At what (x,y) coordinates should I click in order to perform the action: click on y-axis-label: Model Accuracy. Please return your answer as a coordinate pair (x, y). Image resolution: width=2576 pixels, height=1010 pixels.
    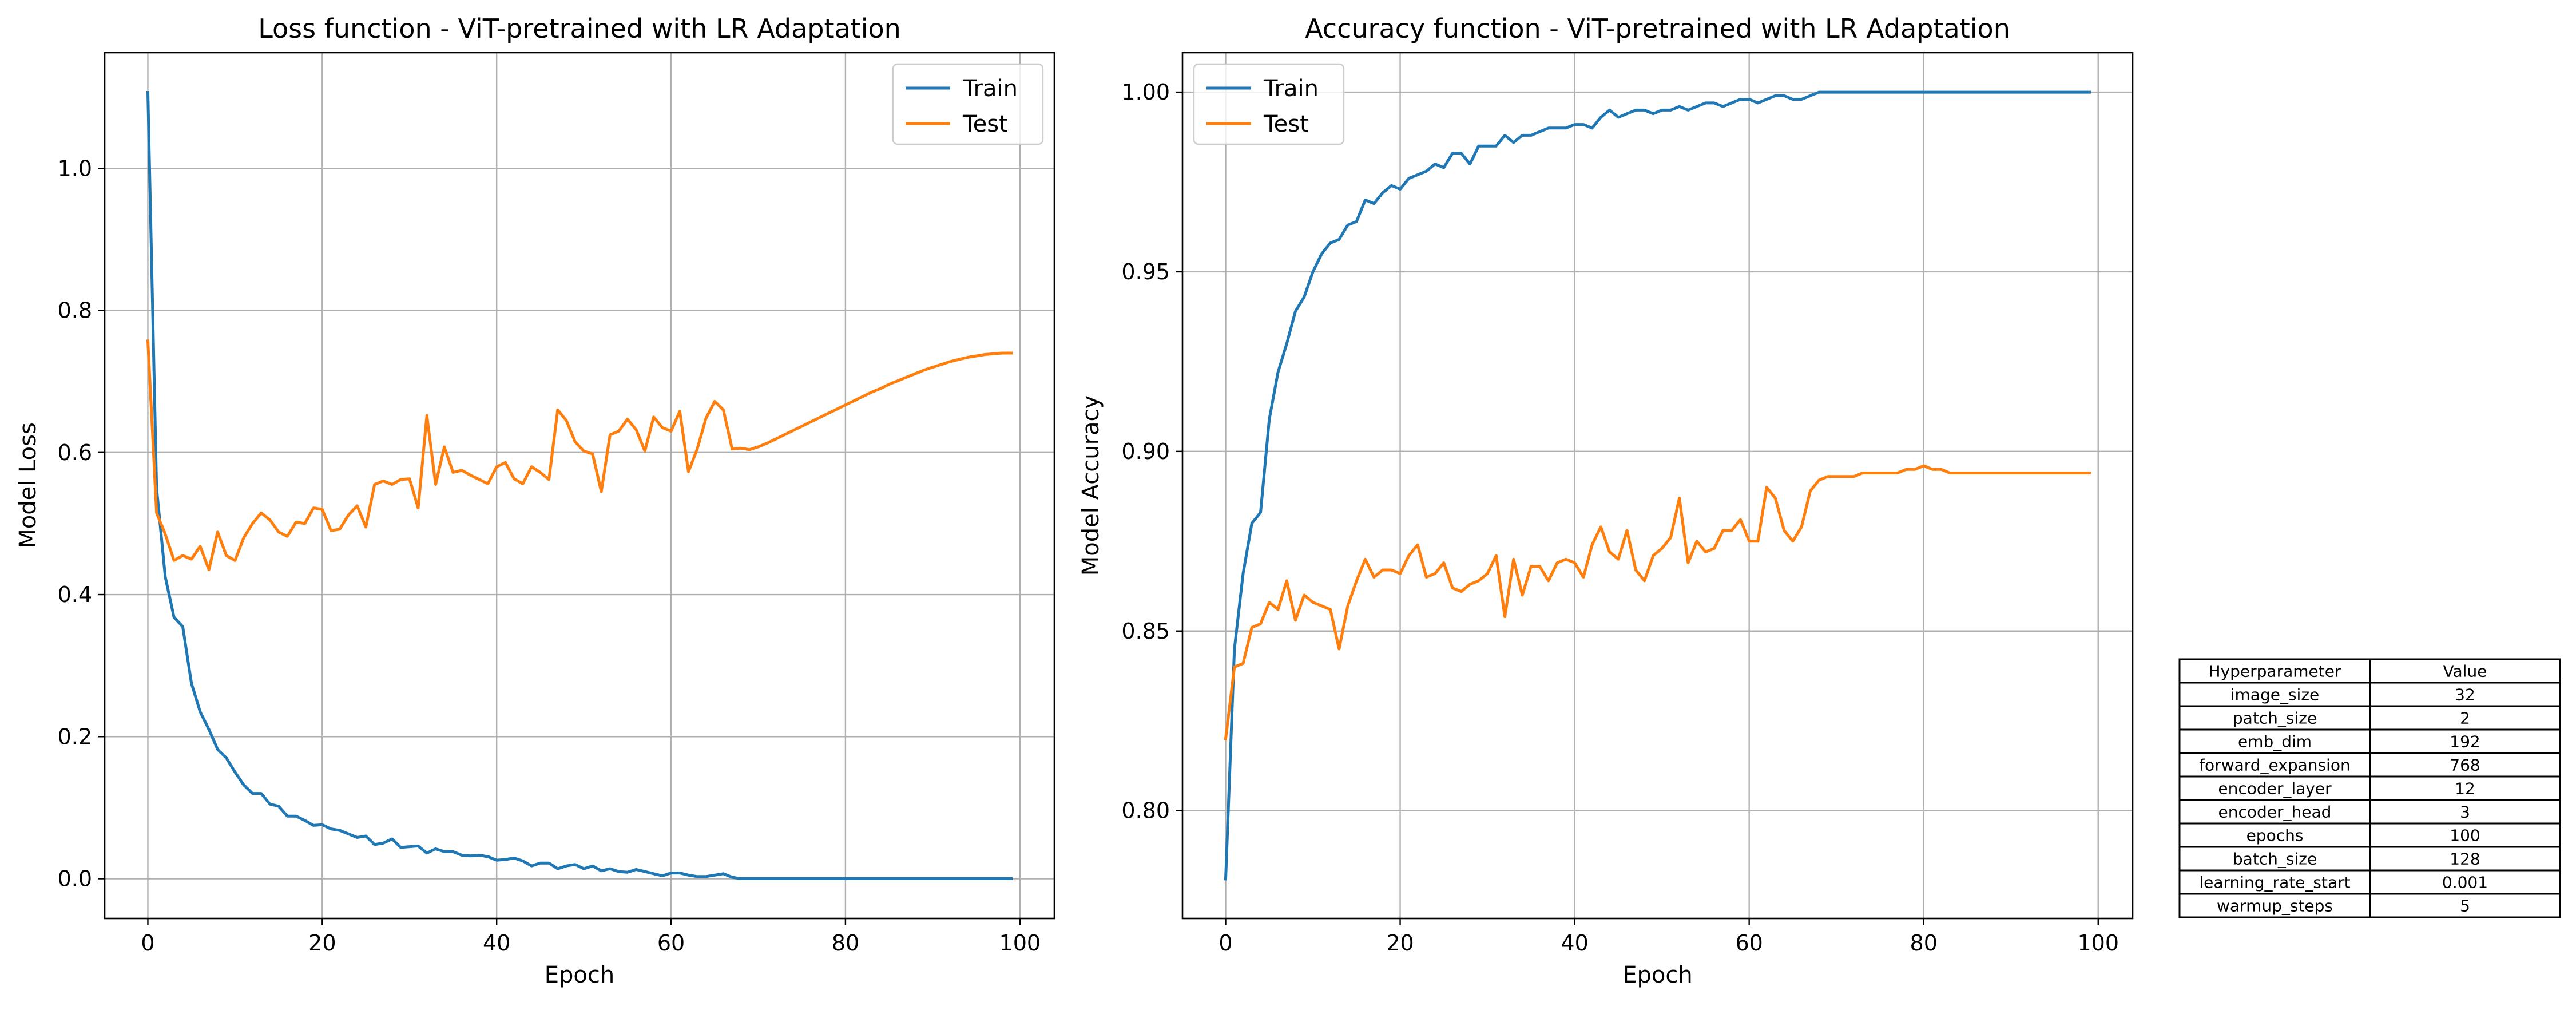
    Looking at the image, I should click on (1091, 485).